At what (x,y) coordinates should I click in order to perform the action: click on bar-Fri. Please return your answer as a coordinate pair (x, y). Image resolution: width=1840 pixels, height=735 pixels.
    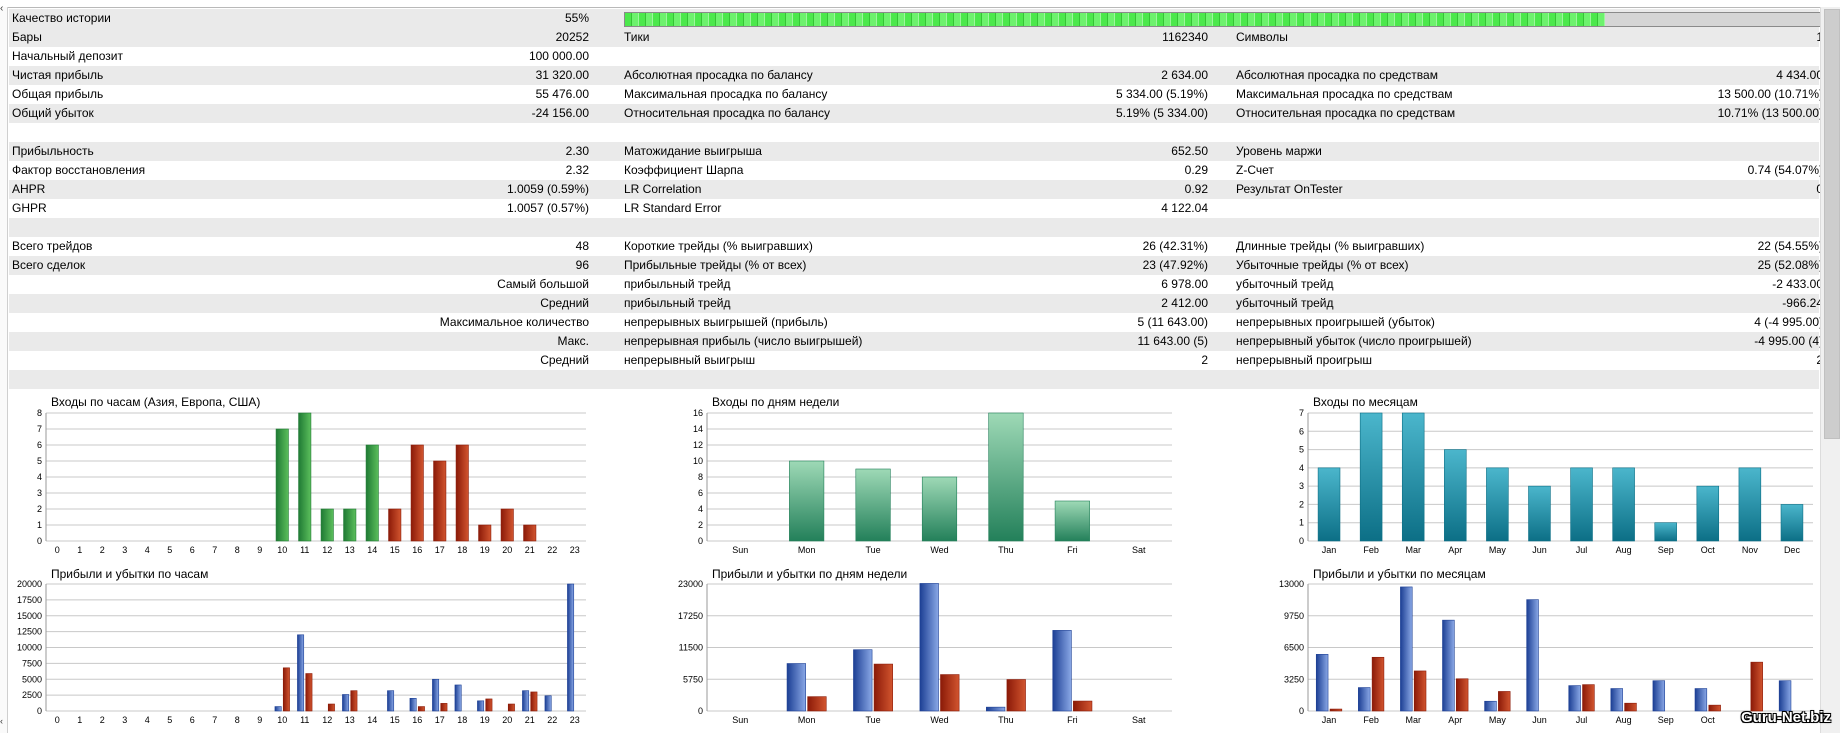
    Looking at the image, I should click on (1072, 521).